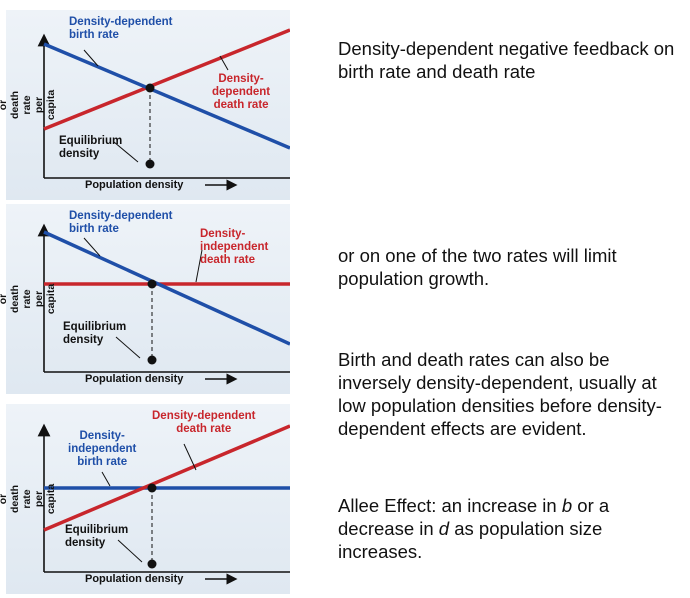 Image resolution: width=690 pixels, height=598 pixels. I want to click on allee-b: b, so click(567, 505).